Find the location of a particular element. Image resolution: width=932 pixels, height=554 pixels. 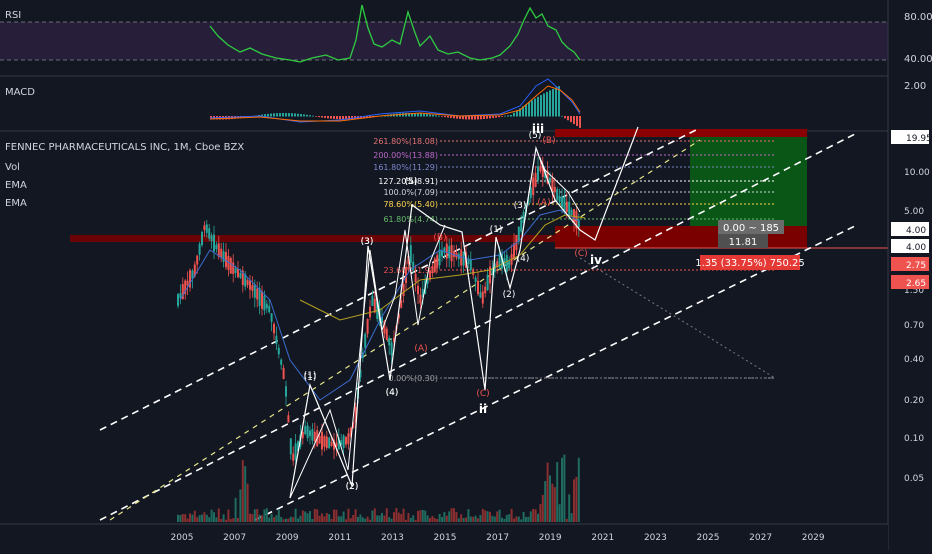

fib-label: 0.00%(0.30) is located at coordinates (413, 378).